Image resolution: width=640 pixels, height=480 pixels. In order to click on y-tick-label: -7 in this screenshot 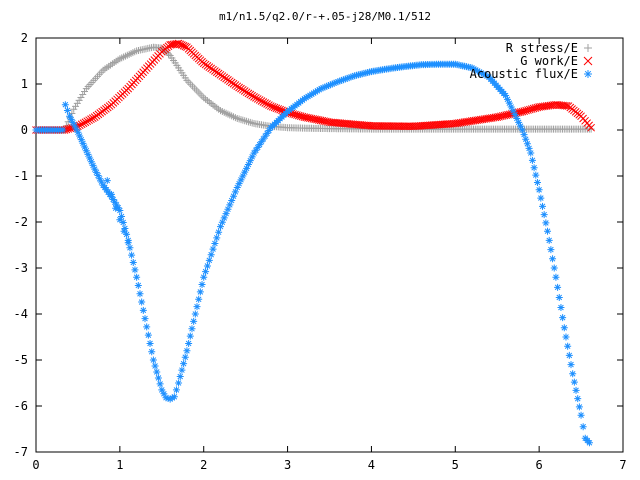, I will do `click(21, 452)`.